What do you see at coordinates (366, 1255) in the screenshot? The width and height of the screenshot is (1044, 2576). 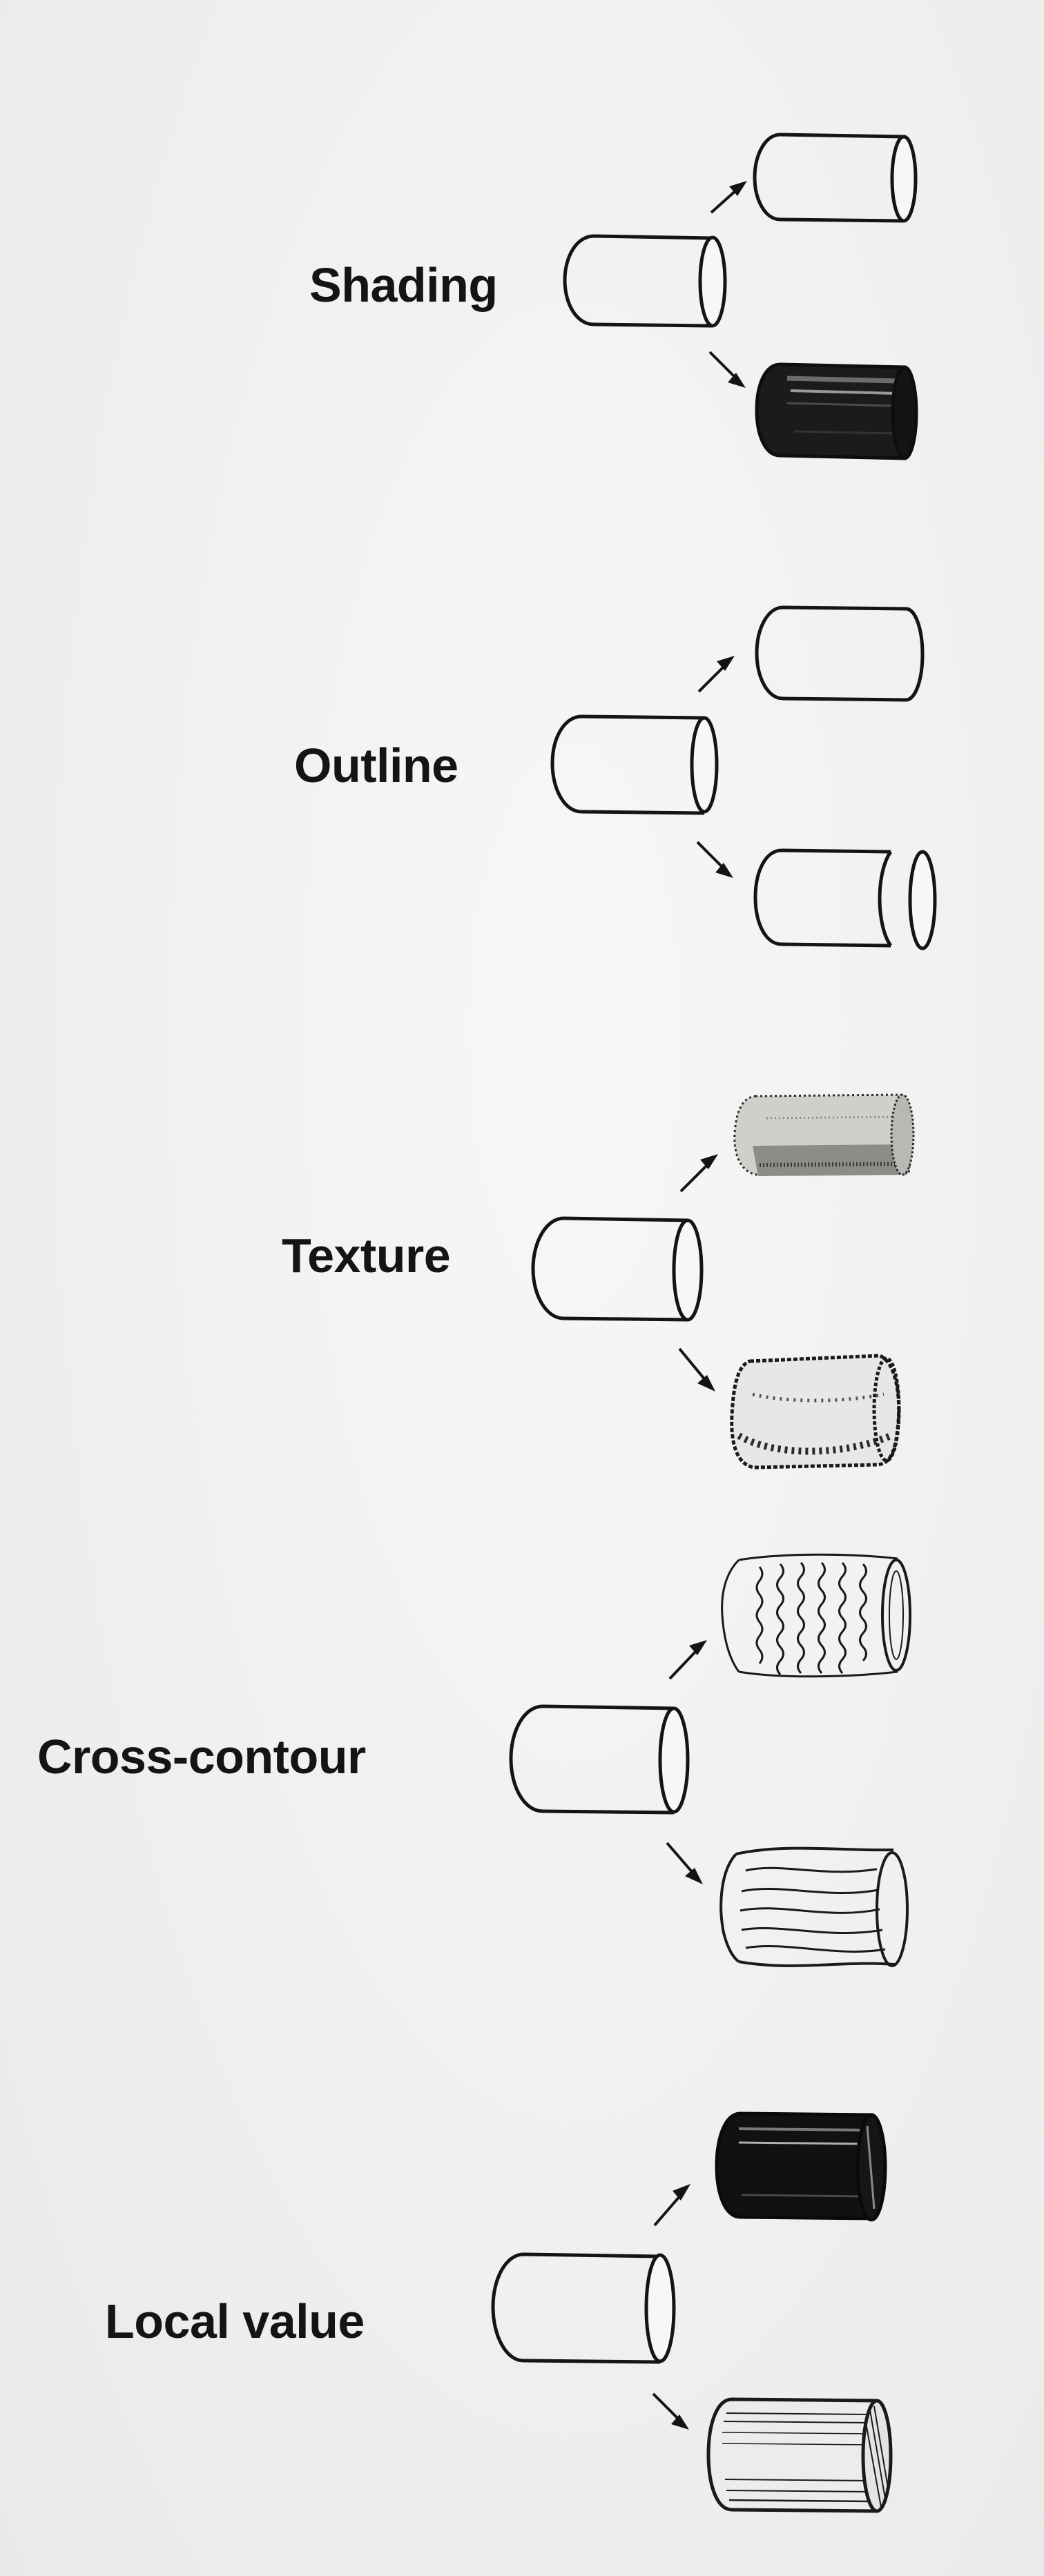 I see `section-label-texture: Texture` at bounding box center [366, 1255].